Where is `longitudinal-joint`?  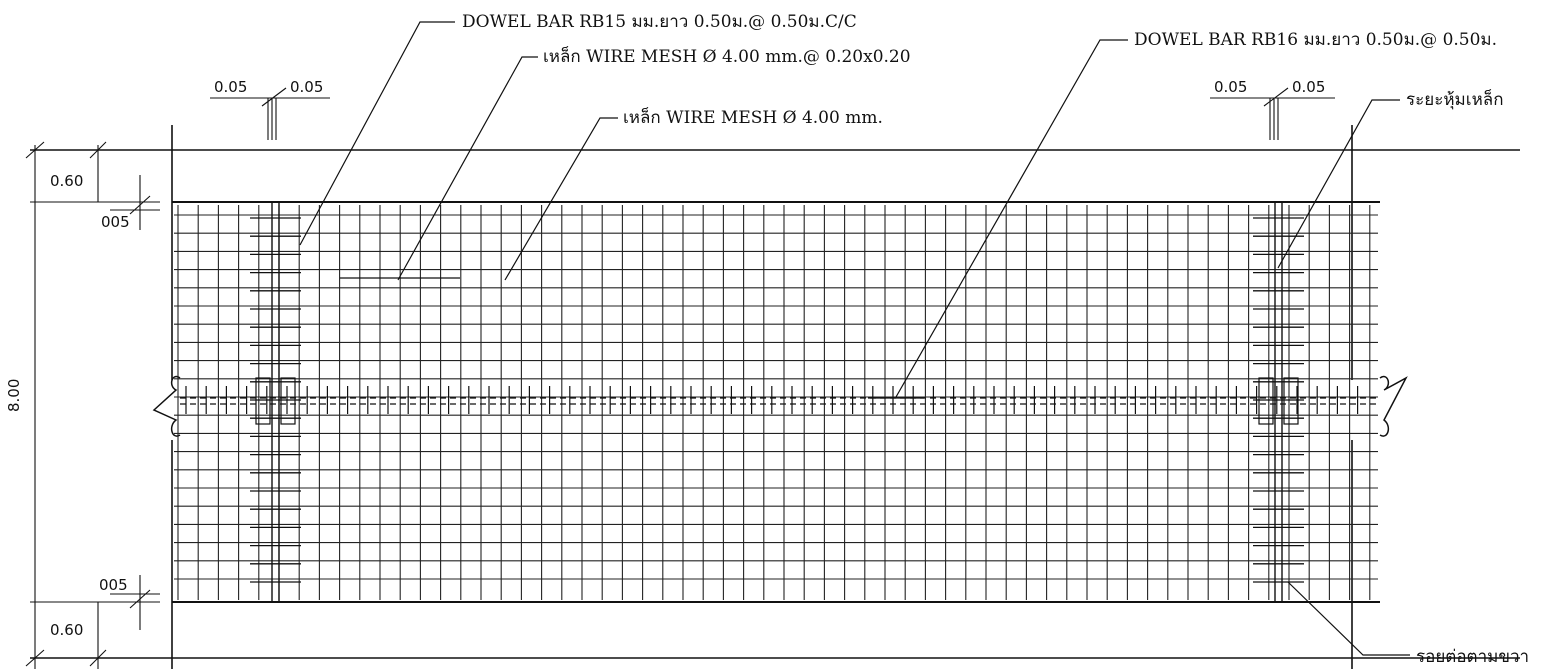 longitudinal-joint is located at coordinates (780, 401).